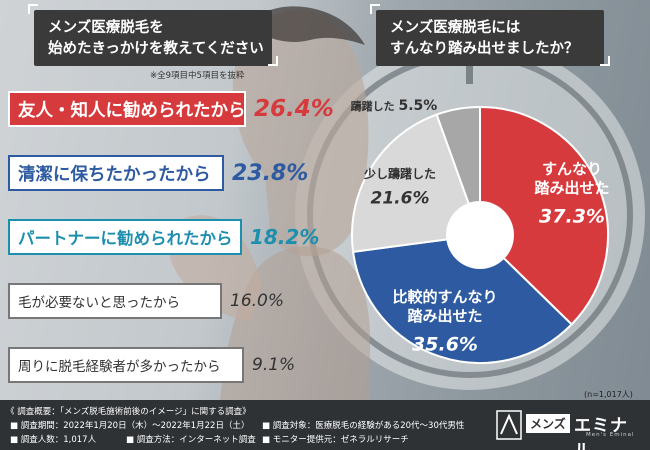 The image size is (650, 450). Describe the element at coordinates (400, 198) in the screenshot. I see `slice-value: 21.6%` at that location.